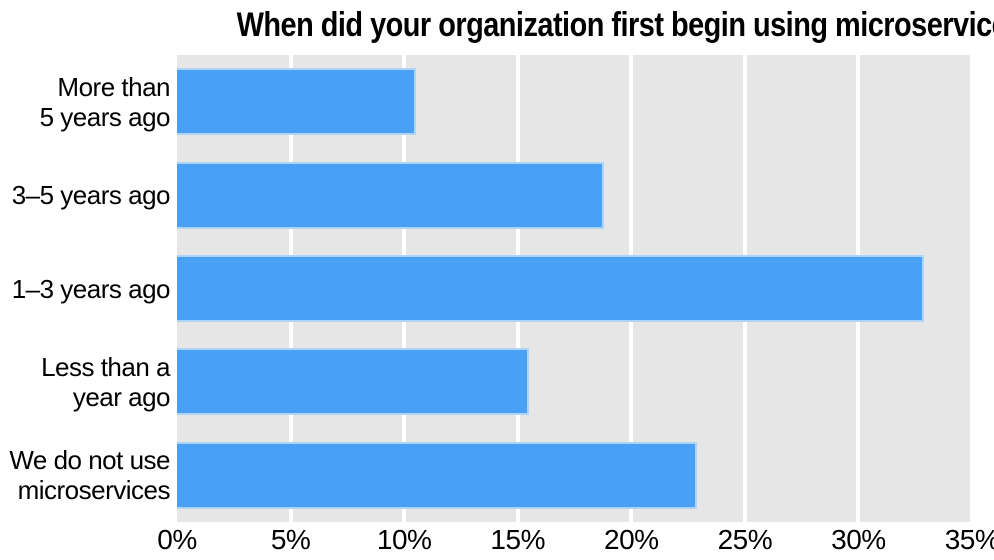  Describe the element at coordinates (105, 101) in the screenshot. I see `category-label-0: More than 5 years ago` at that location.